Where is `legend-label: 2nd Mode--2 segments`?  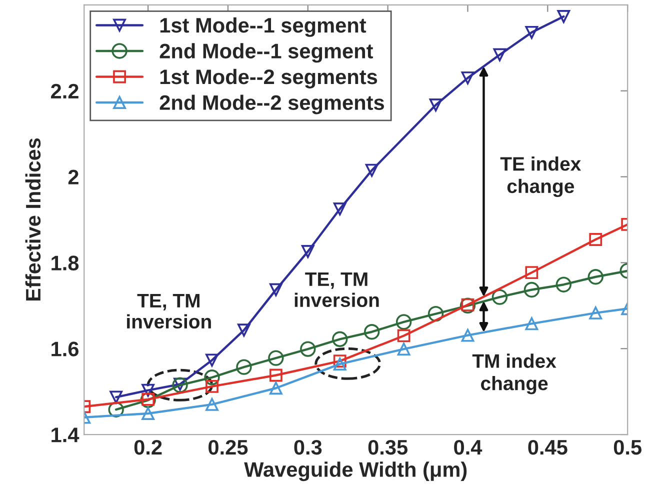 legend-label: 2nd Mode--2 segments is located at coordinates (272, 104).